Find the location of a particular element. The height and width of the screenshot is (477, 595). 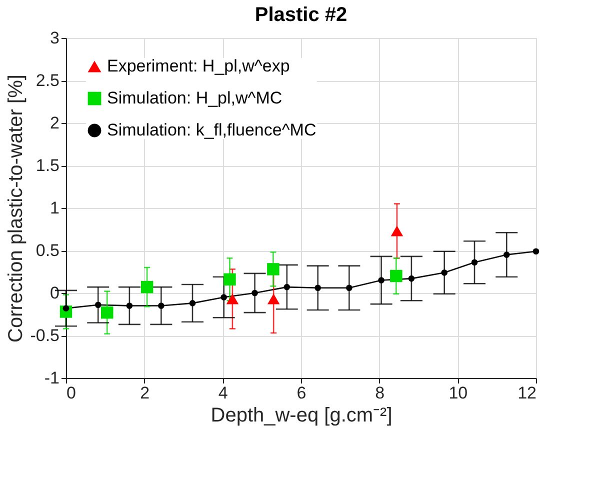

y-tick-label: 2.5 is located at coordinates (48, 80).